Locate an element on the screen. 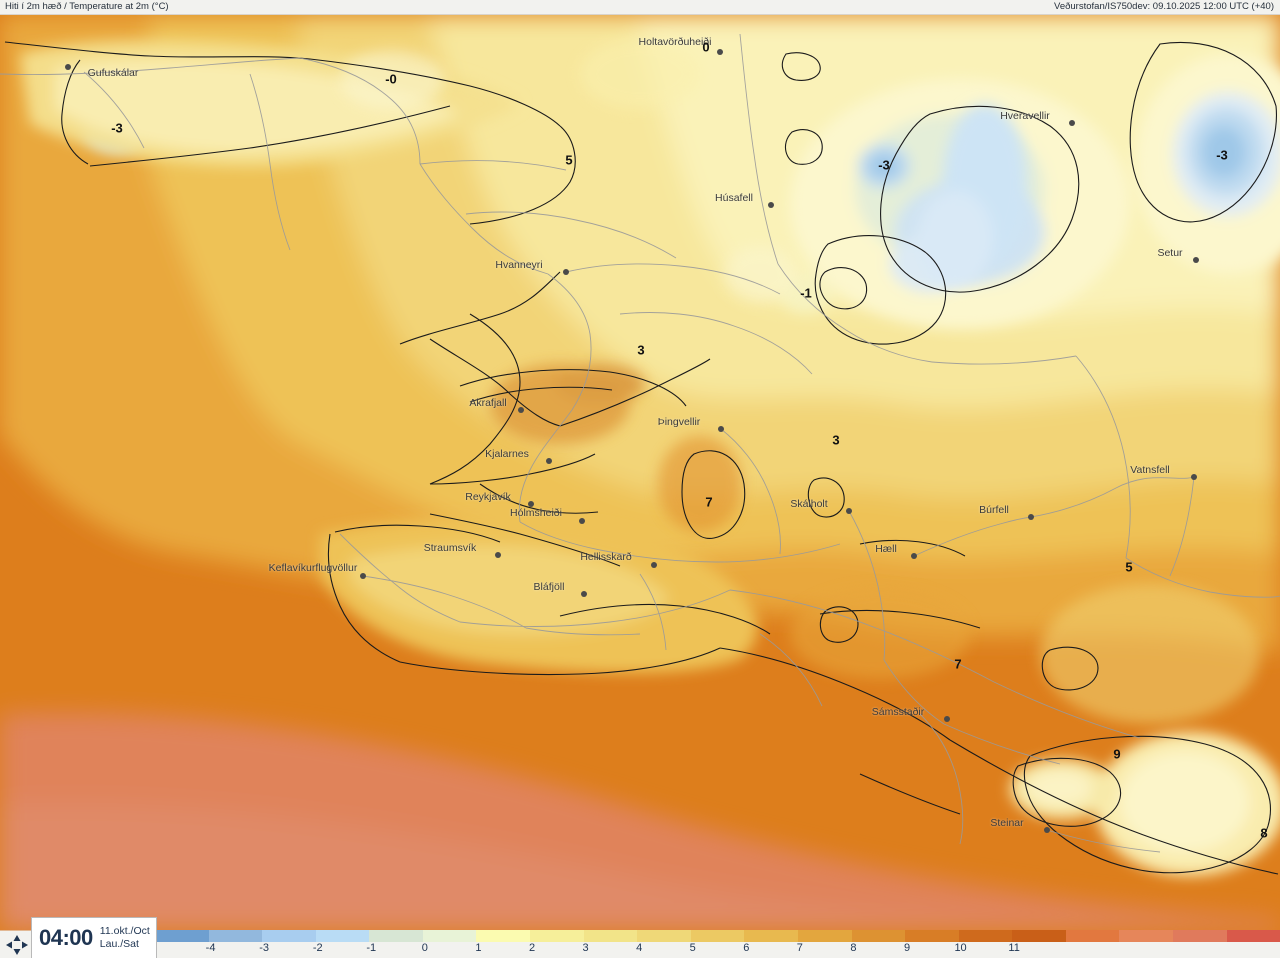  place-label-holtavorduheidi: Holtavörðuheiði is located at coordinates (675, 42).